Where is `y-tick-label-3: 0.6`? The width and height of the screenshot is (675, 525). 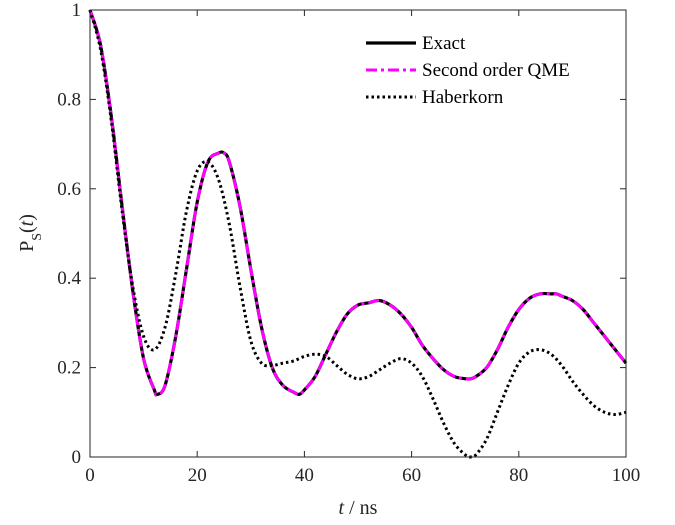 y-tick-label-3: 0.6 is located at coordinates (69, 189).